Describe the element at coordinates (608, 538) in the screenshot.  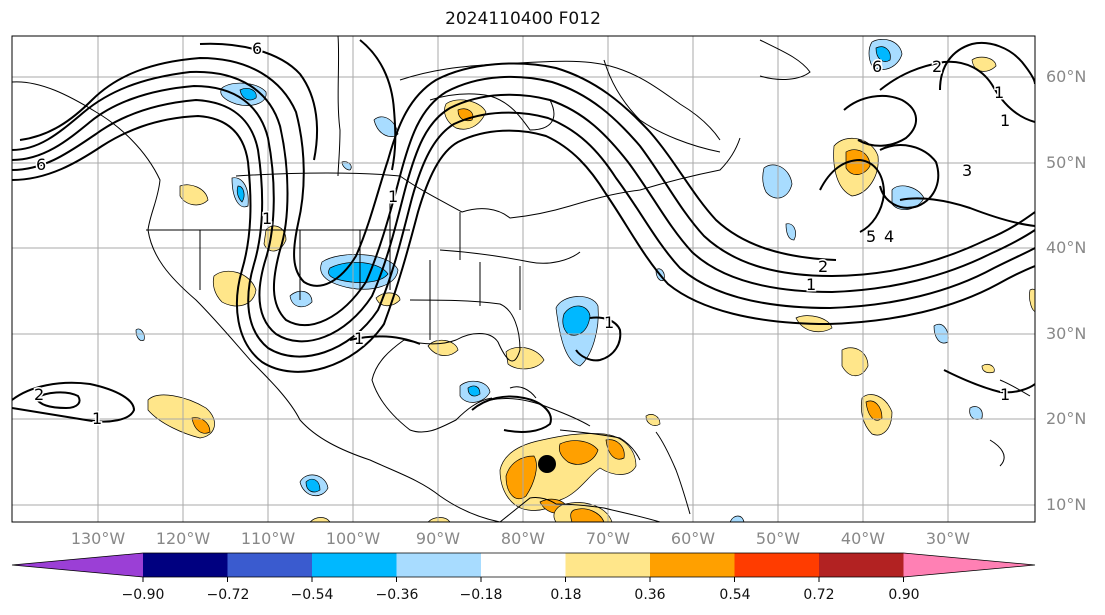
I see `lon-label: 70°W` at that location.